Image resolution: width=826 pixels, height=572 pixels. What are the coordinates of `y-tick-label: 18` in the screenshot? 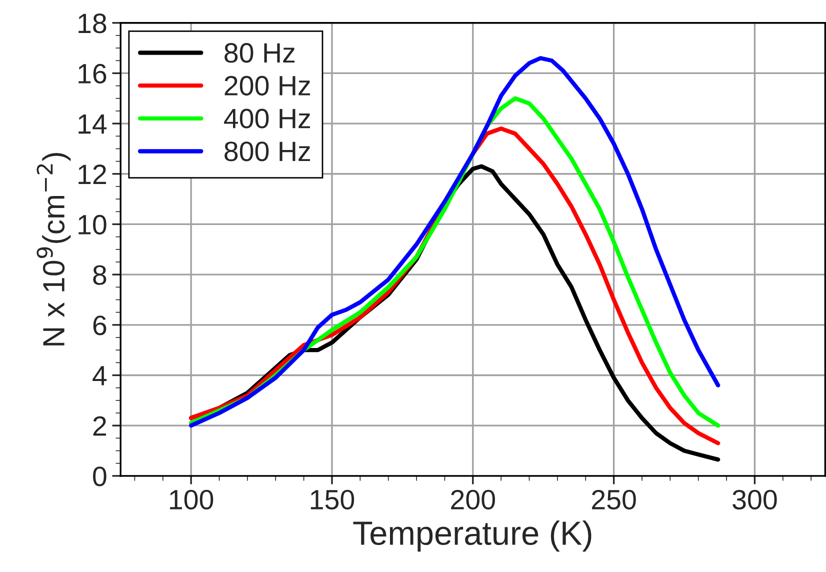 It's located at (92, 24).